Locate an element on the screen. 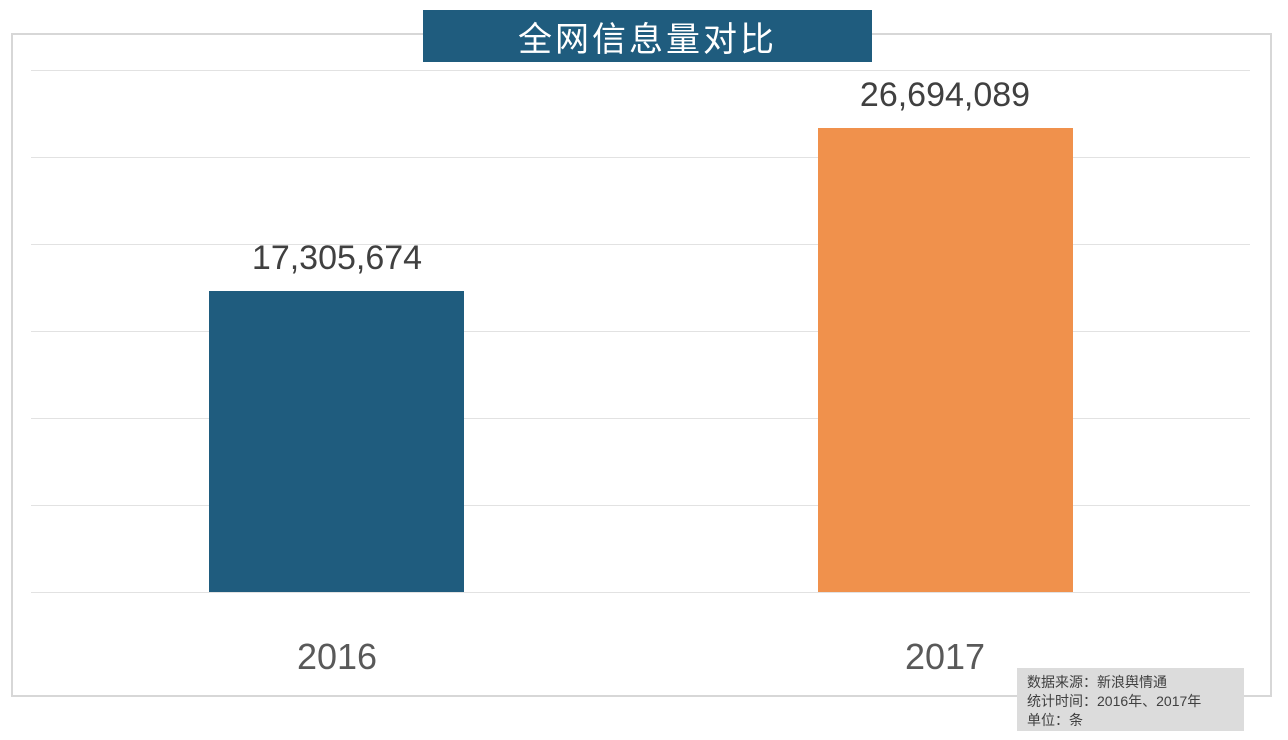 Image resolution: width=1288 pixels, height=740 pixels. bar-2016 is located at coordinates (336, 441).